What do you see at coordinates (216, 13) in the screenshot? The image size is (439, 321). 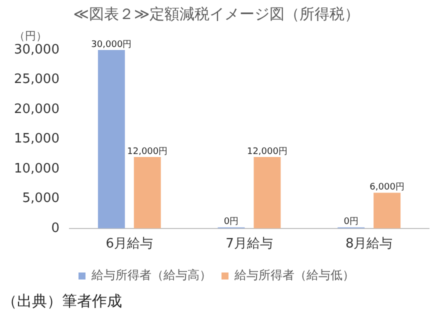 I see `chart-title: ≪図表２≫定額減税イメージ図（所得税）` at bounding box center [216, 13].